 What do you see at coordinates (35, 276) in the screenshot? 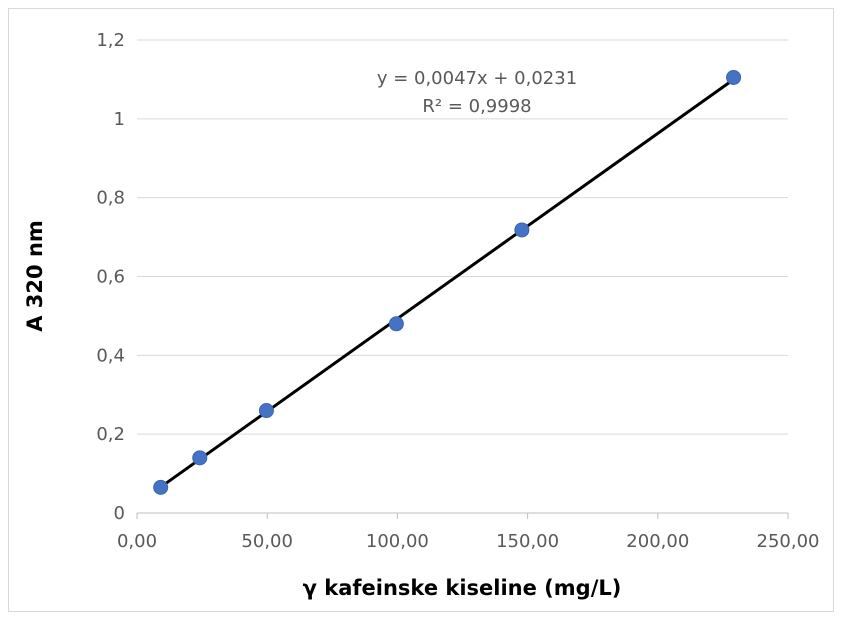
I see `y-axis-title: A 320 nm` at bounding box center [35, 276].